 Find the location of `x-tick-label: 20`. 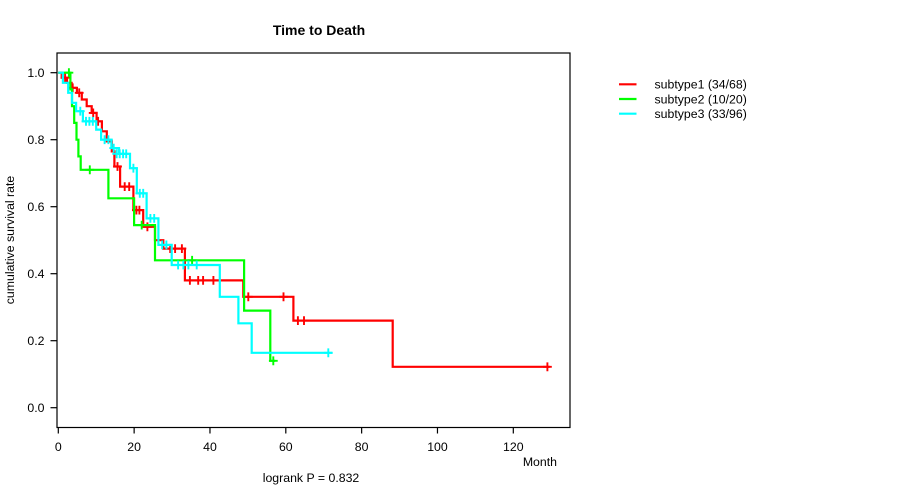

x-tick-label: 20 is located at coordinates (134, 447).